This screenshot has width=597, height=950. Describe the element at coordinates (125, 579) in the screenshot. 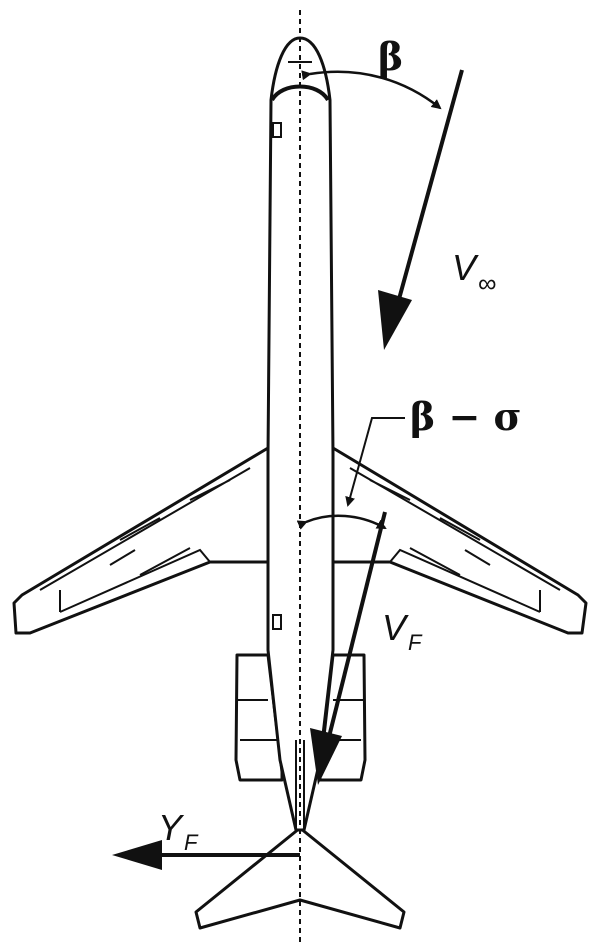

I see `left-aileron` at that location.